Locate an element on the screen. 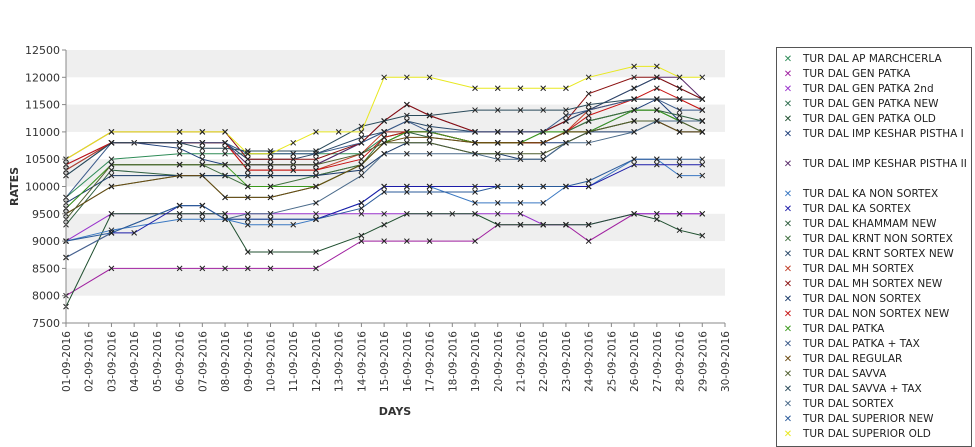 This screenshot has height=447, width=975. x-tick-label: 11-09-2016 is located at coordinates (294, 361).